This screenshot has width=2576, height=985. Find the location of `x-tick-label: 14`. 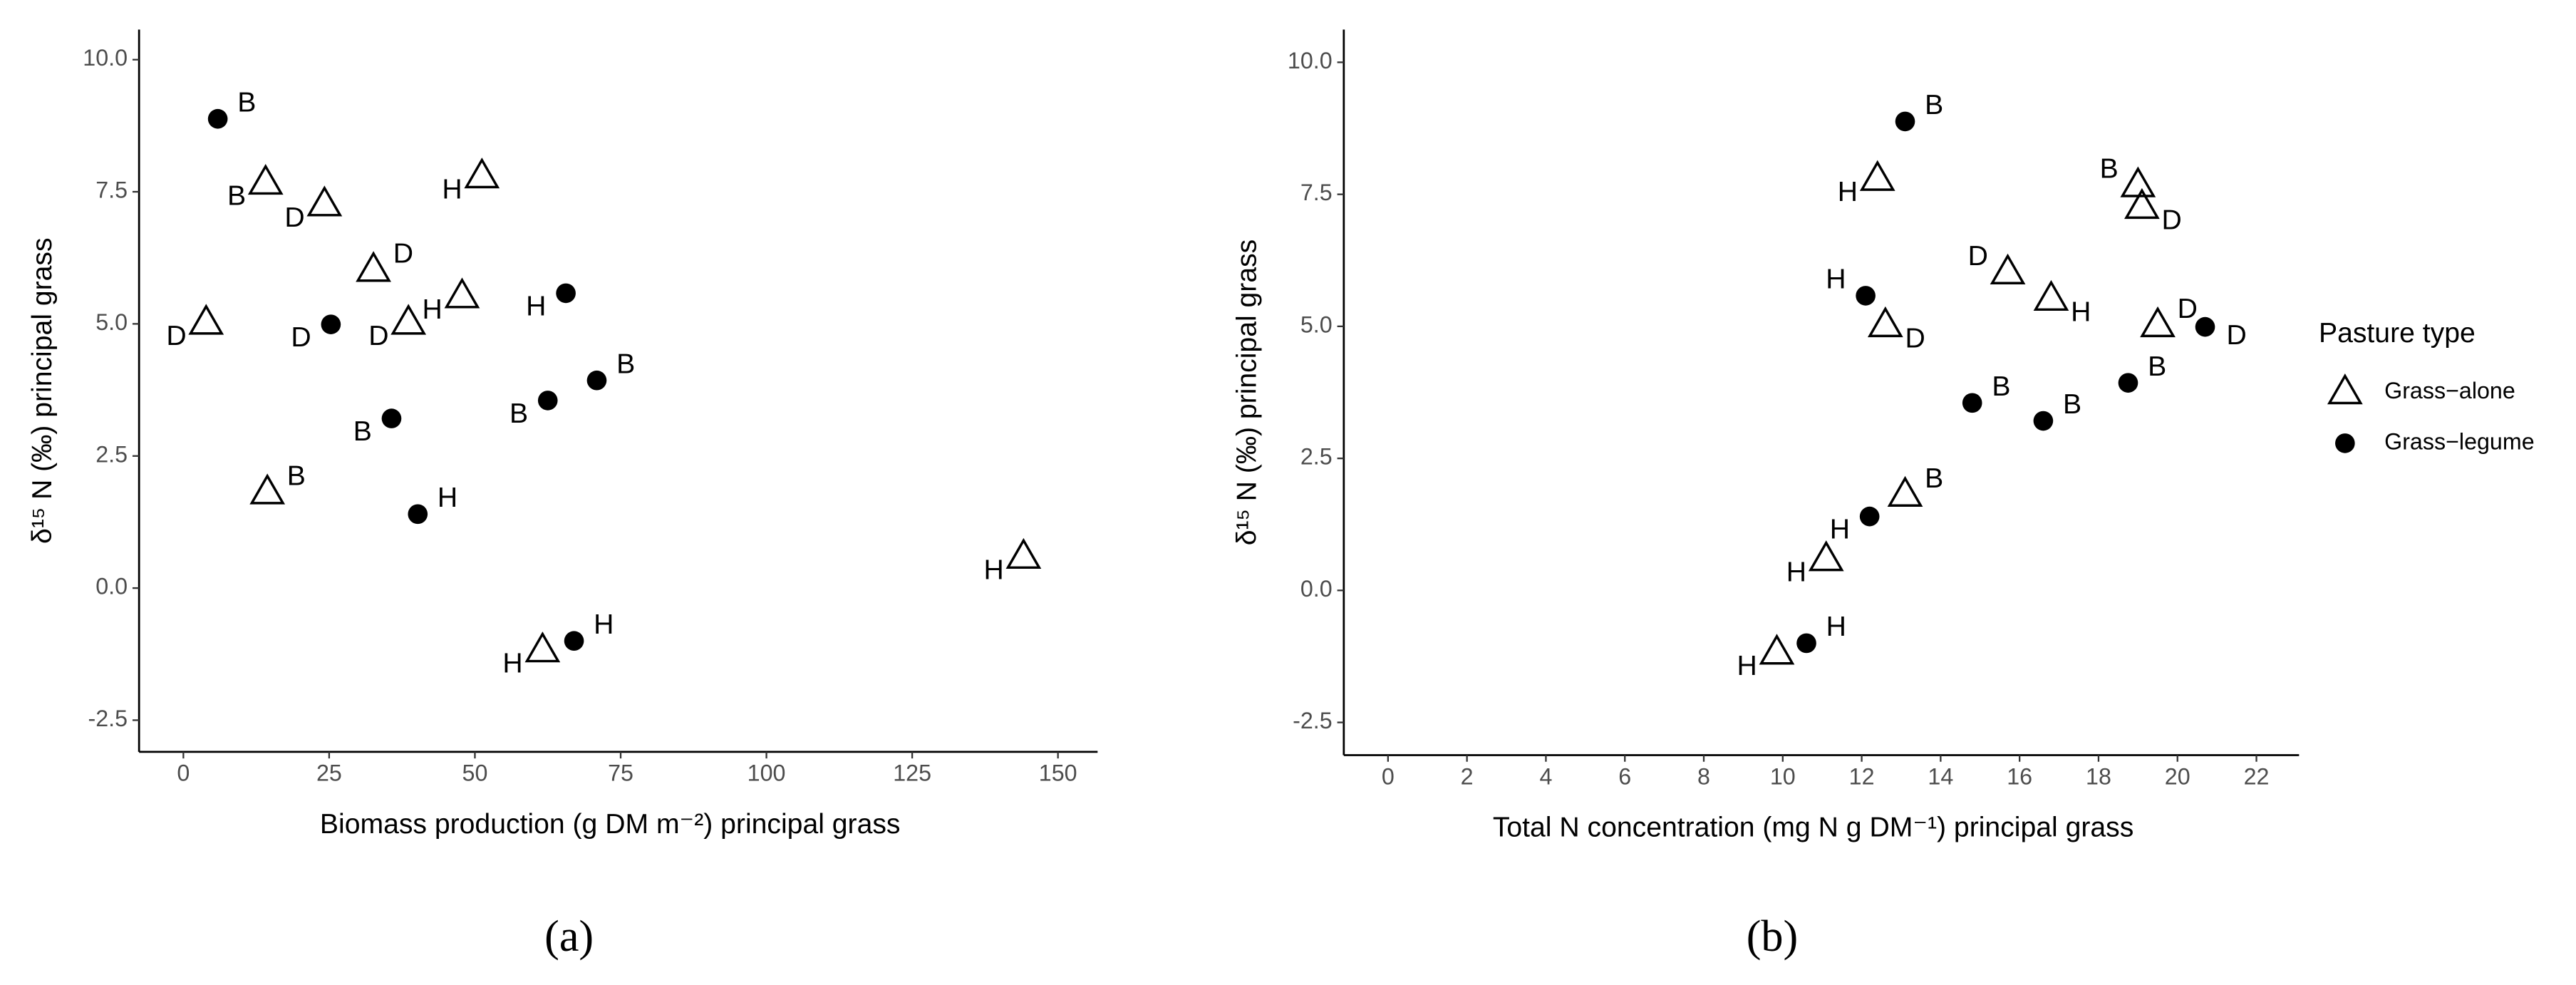

x-tick-label: 14 is located at coordinates (1941, 776).